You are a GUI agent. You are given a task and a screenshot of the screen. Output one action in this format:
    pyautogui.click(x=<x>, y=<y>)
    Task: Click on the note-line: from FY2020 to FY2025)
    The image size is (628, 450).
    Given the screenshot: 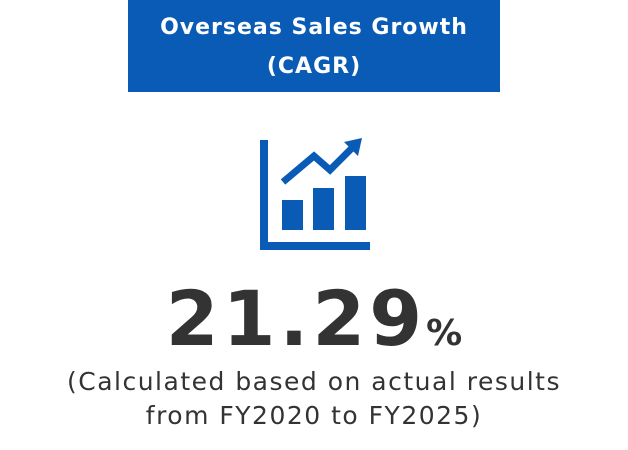 What is the action you would take?
    pyautogui.click(x=314, y=415)
    